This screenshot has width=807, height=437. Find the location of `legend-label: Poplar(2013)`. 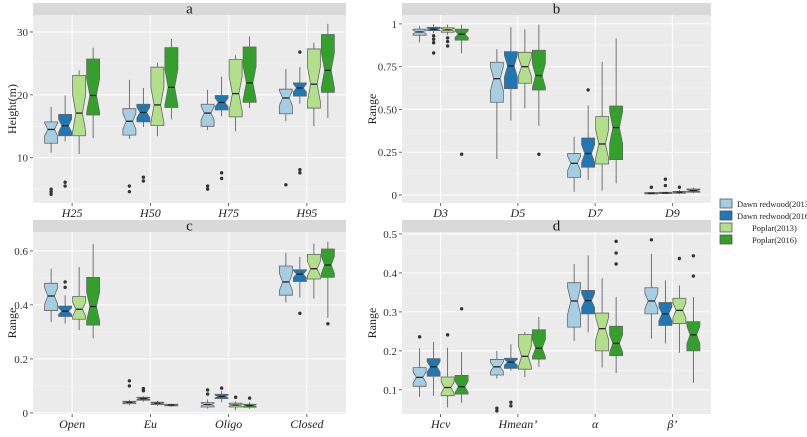

legend-label: Poplar(2013) is located at coordinates (774, 228).